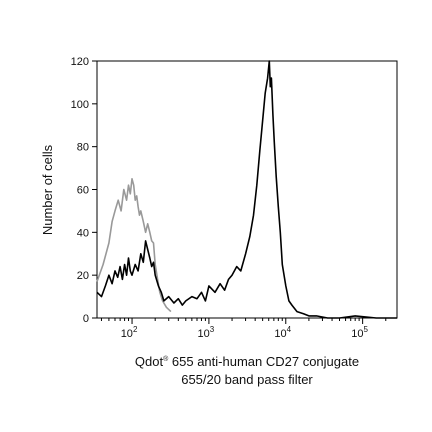 Image resolution: width=432 pixels, height=432 pixels. What do you see at coordinates (243, 329) in the screenshot?
I see `x-axis: 10² 10³ 10⁴ 10⁵` at bounding box center [243, 329].